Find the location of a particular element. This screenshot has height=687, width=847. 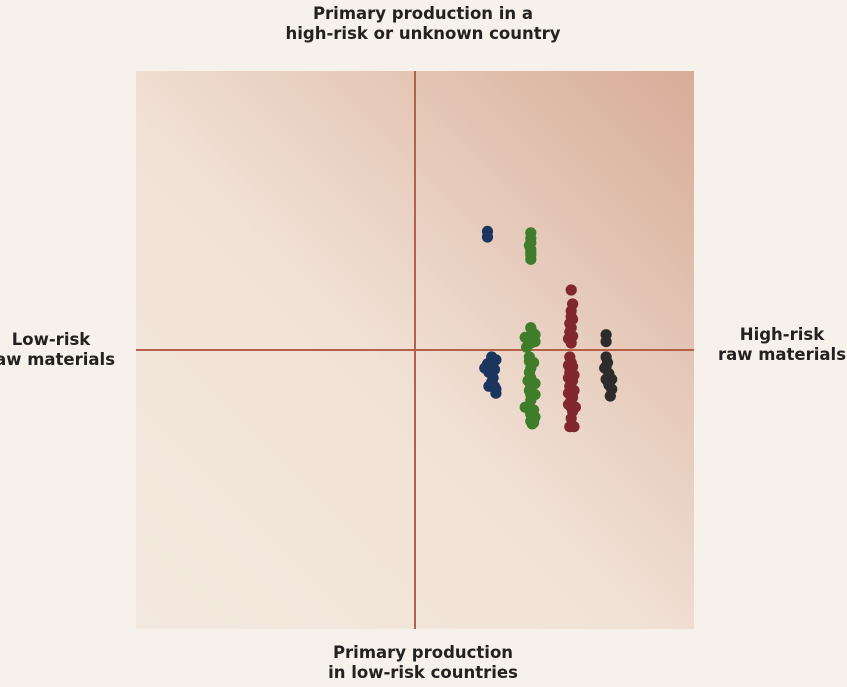

left-axis-label: Low-risk raw materials is located at coordinates (78, 350).